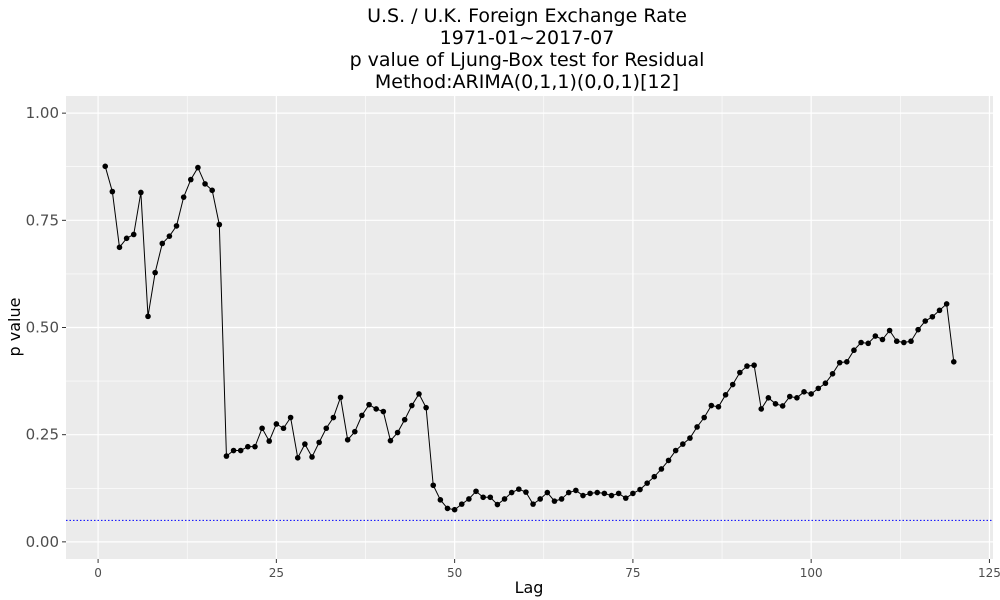  Describe the element at coordinates (42, 435) in the screenshot. I see `y-tick-label: 0.25` at that location.